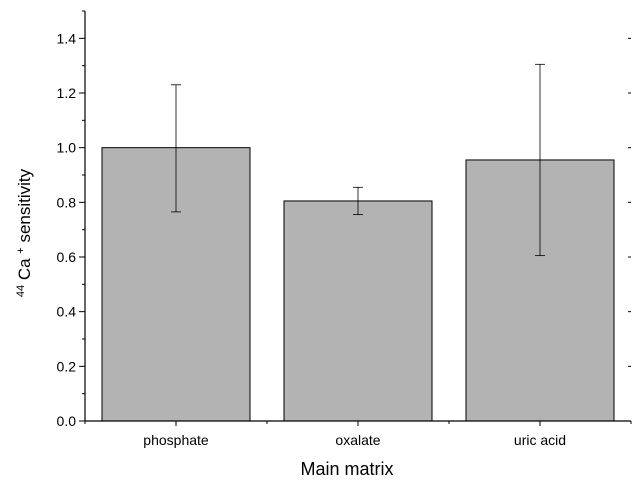 The image size is (632, 481). What do you see at coordinates (67, 366) in the screenshot?
I see `y-tick-label-0.2: 0.2` at bounding box center [67, 366].